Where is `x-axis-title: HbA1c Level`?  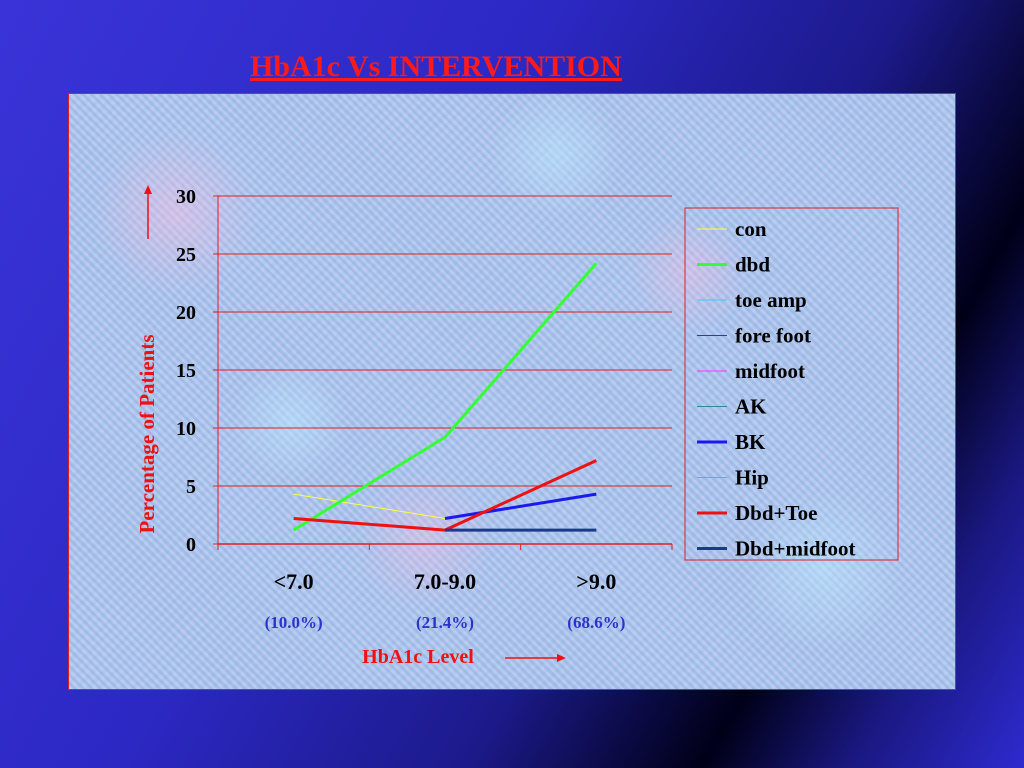
x-axis-title: HbA1c Level is located at coordinates (418, 657).